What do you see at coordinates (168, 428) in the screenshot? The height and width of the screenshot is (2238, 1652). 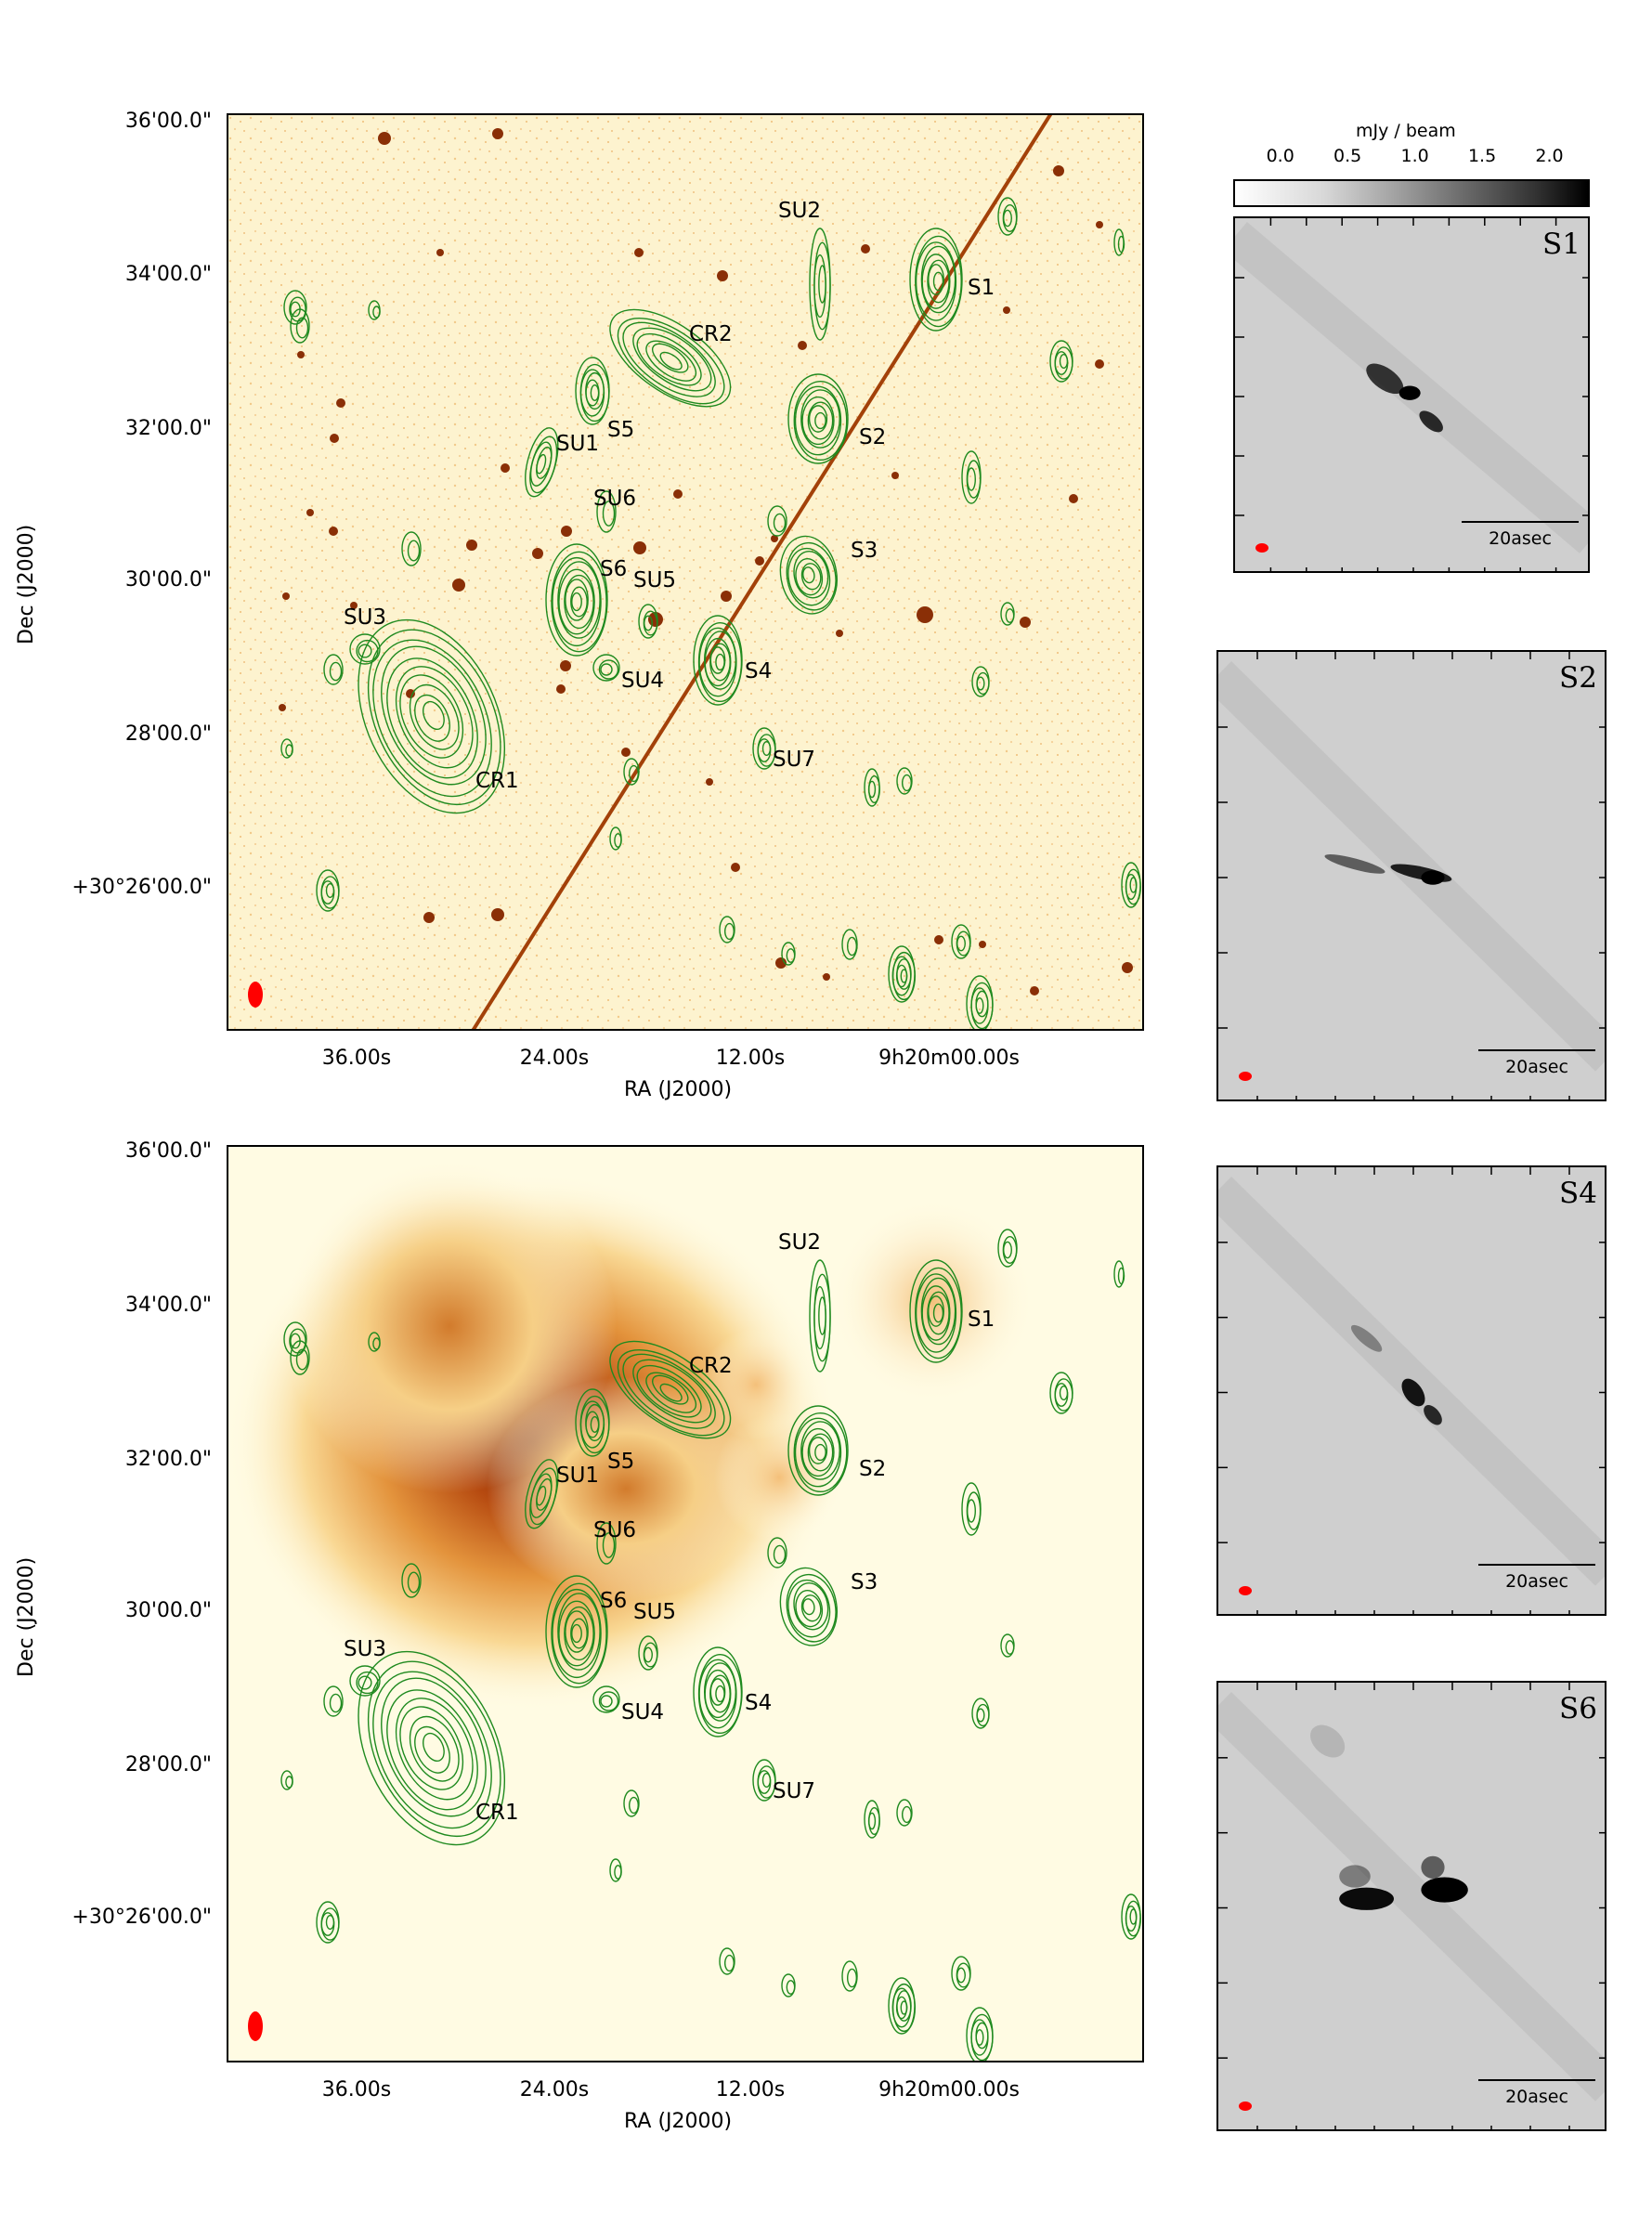 I see `top-ytick-3: 32'00.0"` at bounding box center [168, 428].